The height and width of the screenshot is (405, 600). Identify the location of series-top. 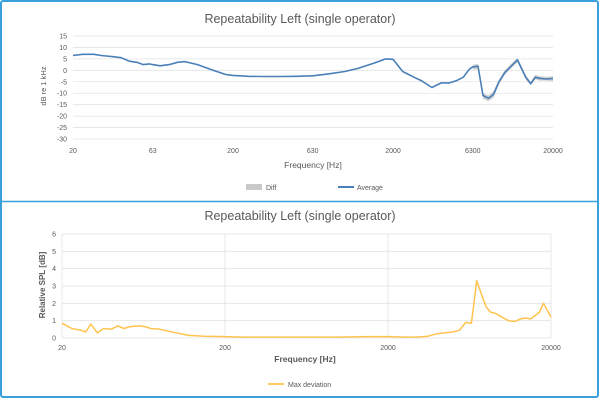
(313, 77).